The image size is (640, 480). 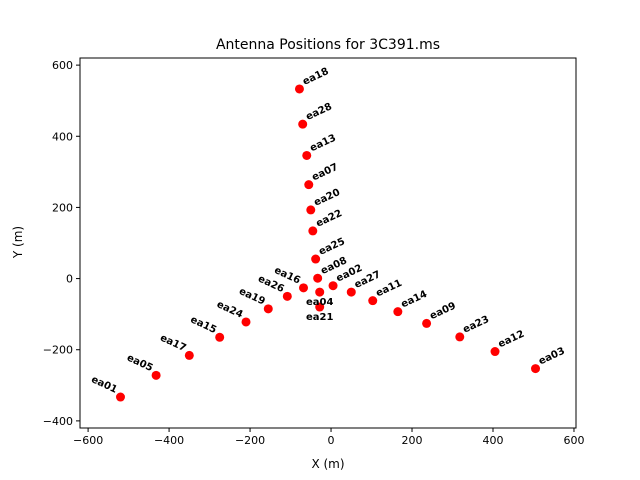 I want to click on antenna-point-ea05, so click(x=156, y=375).